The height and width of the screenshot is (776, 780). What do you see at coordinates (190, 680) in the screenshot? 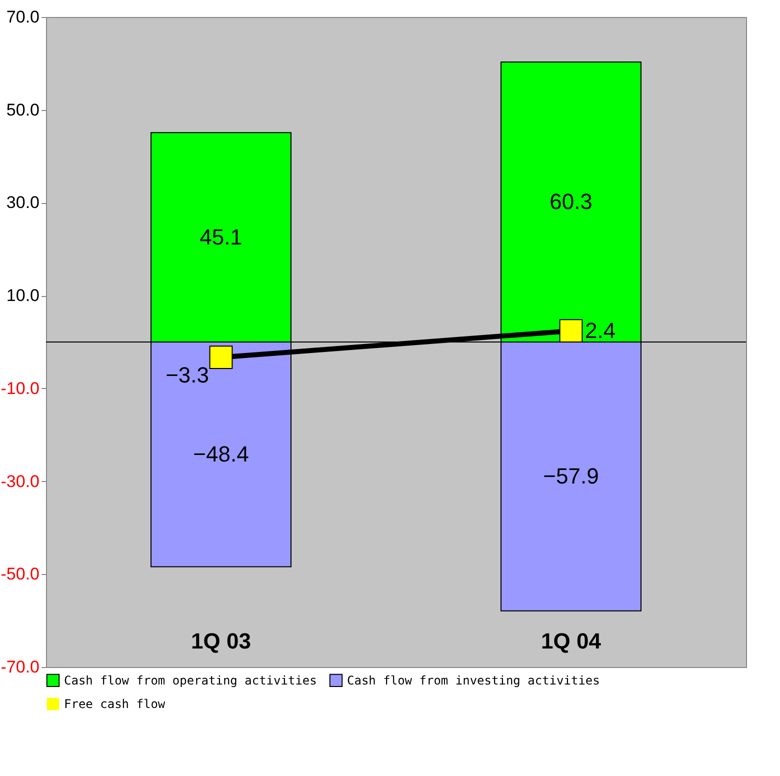
I see `legend-label: Cash flow from operating activities` at bounding box center [190, 680].